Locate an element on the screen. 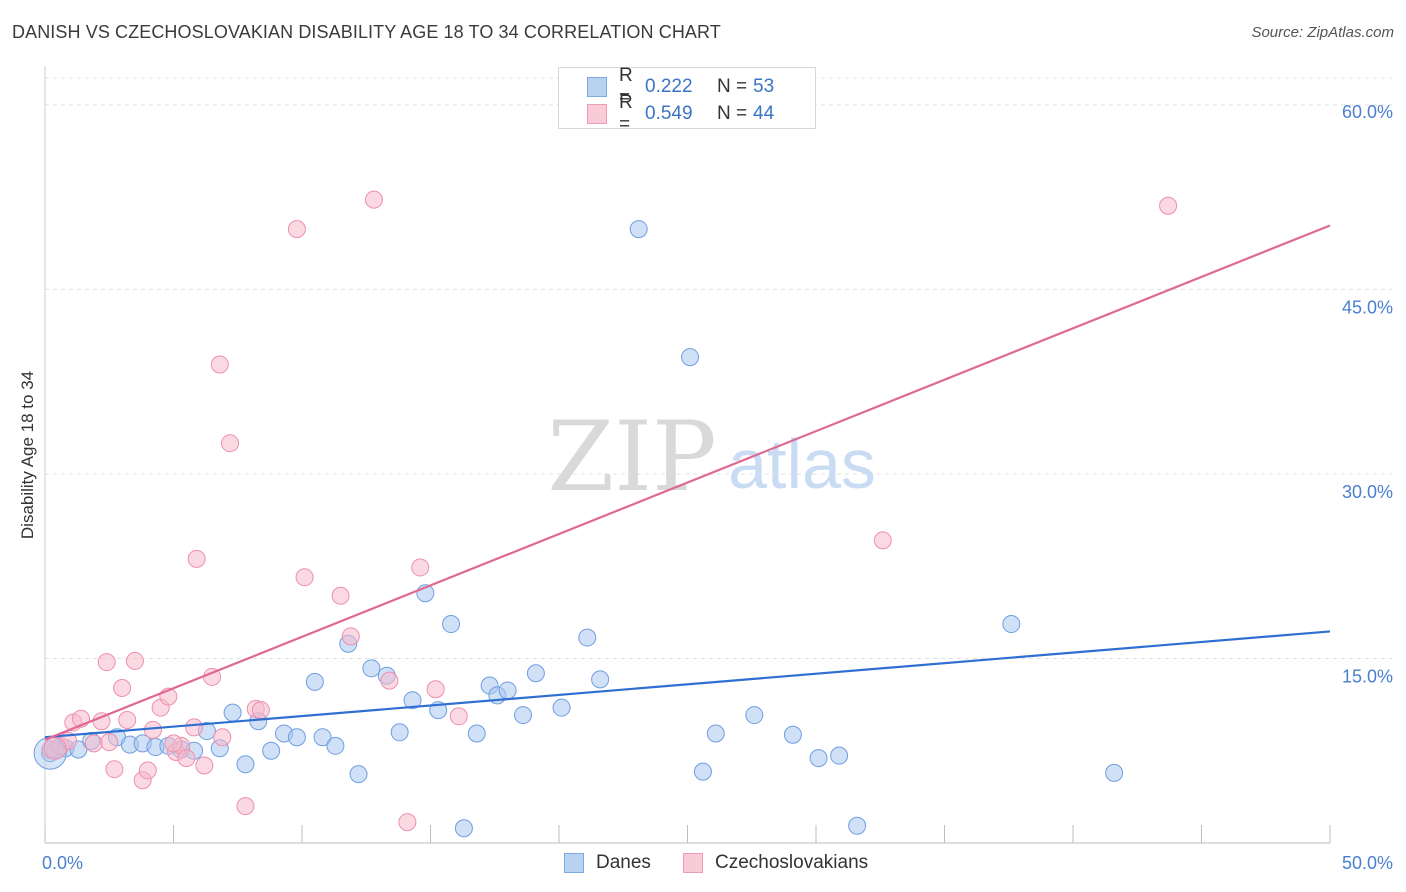  r-value: 0.549 is located at coordinates (669, 113).